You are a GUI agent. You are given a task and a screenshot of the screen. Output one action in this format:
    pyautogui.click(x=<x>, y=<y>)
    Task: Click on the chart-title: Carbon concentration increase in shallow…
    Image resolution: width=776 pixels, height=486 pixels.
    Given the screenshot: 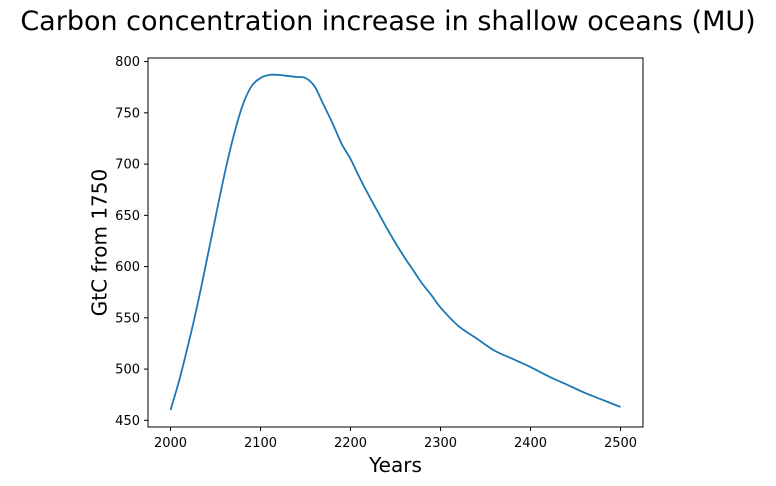 What is the action you would take?
    pyautogui.click(x=388, y=21)
    